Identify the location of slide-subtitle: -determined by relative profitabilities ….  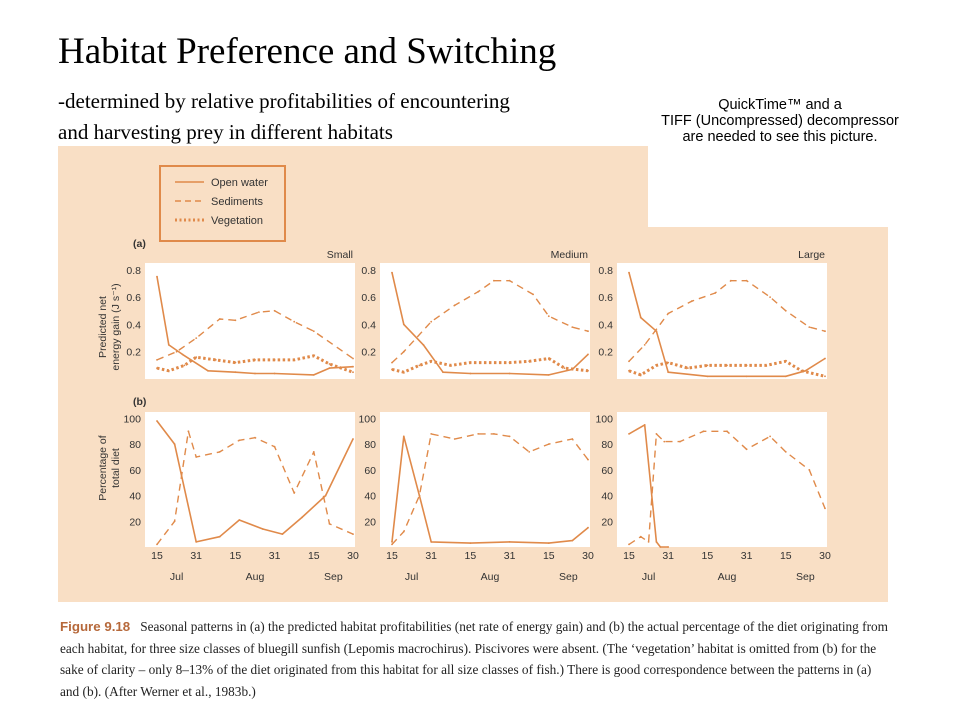
(284, 117).